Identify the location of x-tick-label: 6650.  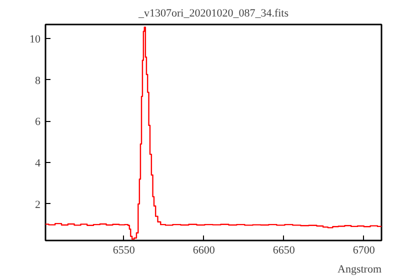
(284, 250).